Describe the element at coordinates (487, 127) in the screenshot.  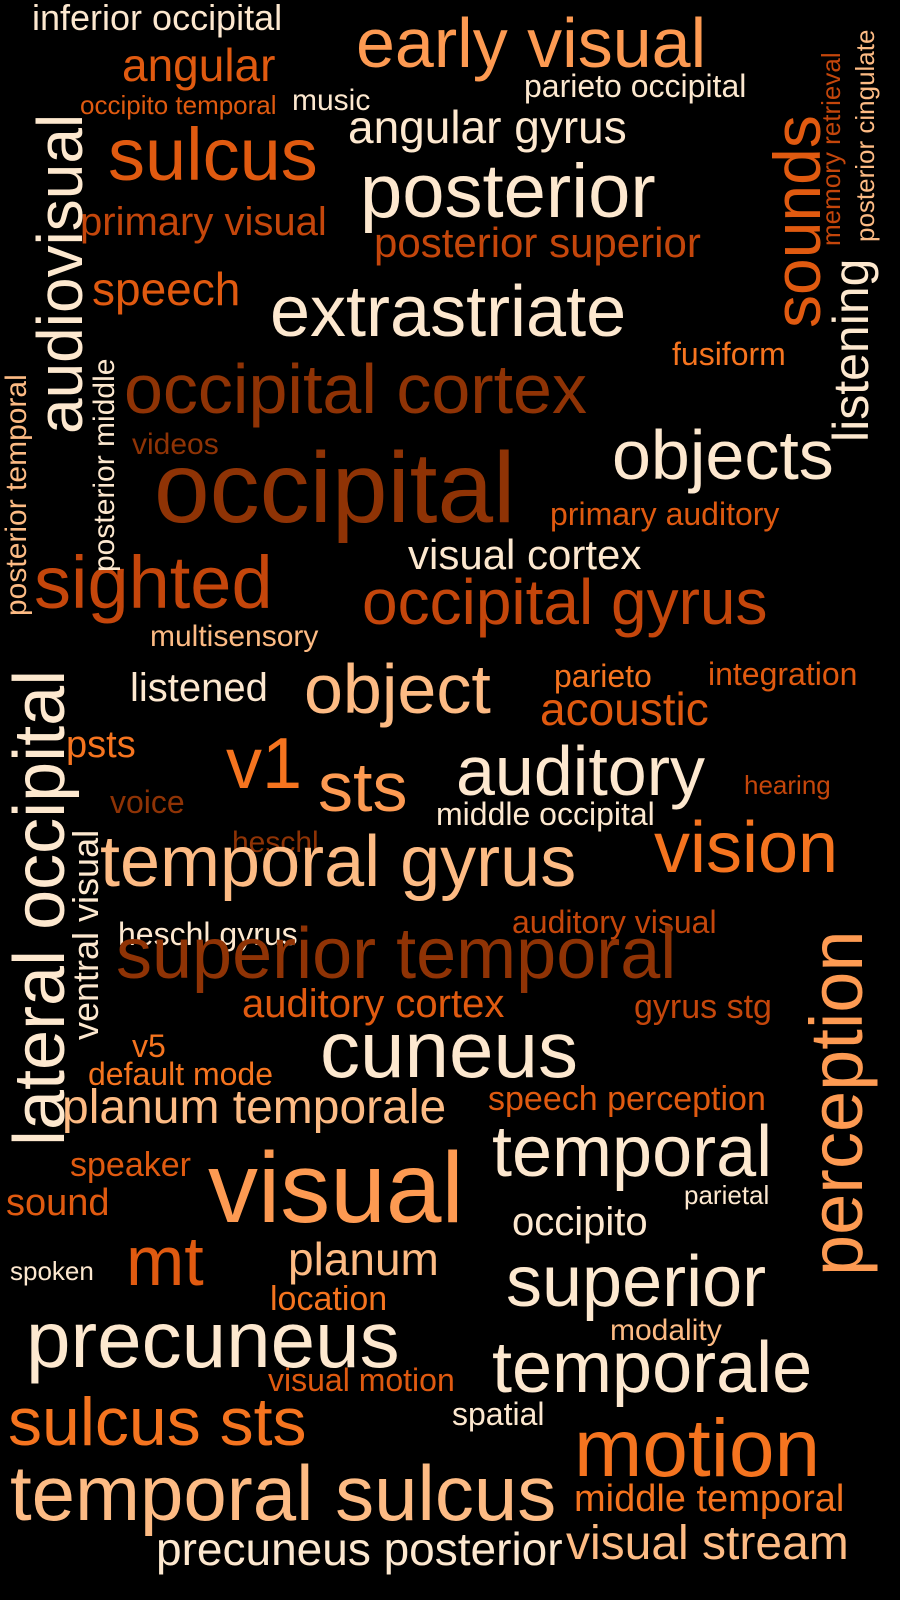
I see `word-angular-gyrus: angular gyrus` at that location.